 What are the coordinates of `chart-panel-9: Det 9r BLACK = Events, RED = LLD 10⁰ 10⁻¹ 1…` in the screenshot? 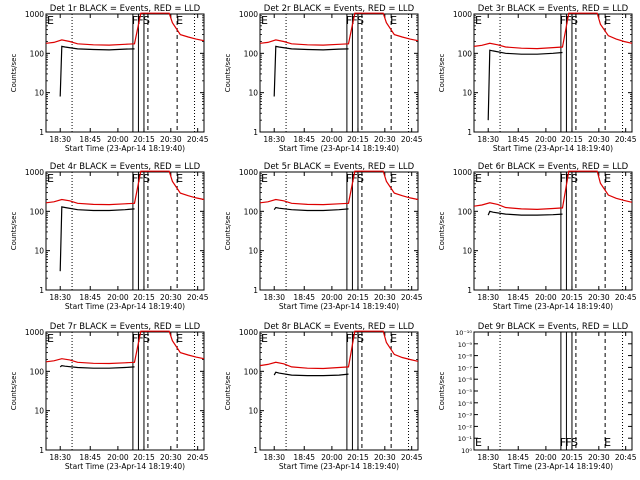 It's located at (537, 396).